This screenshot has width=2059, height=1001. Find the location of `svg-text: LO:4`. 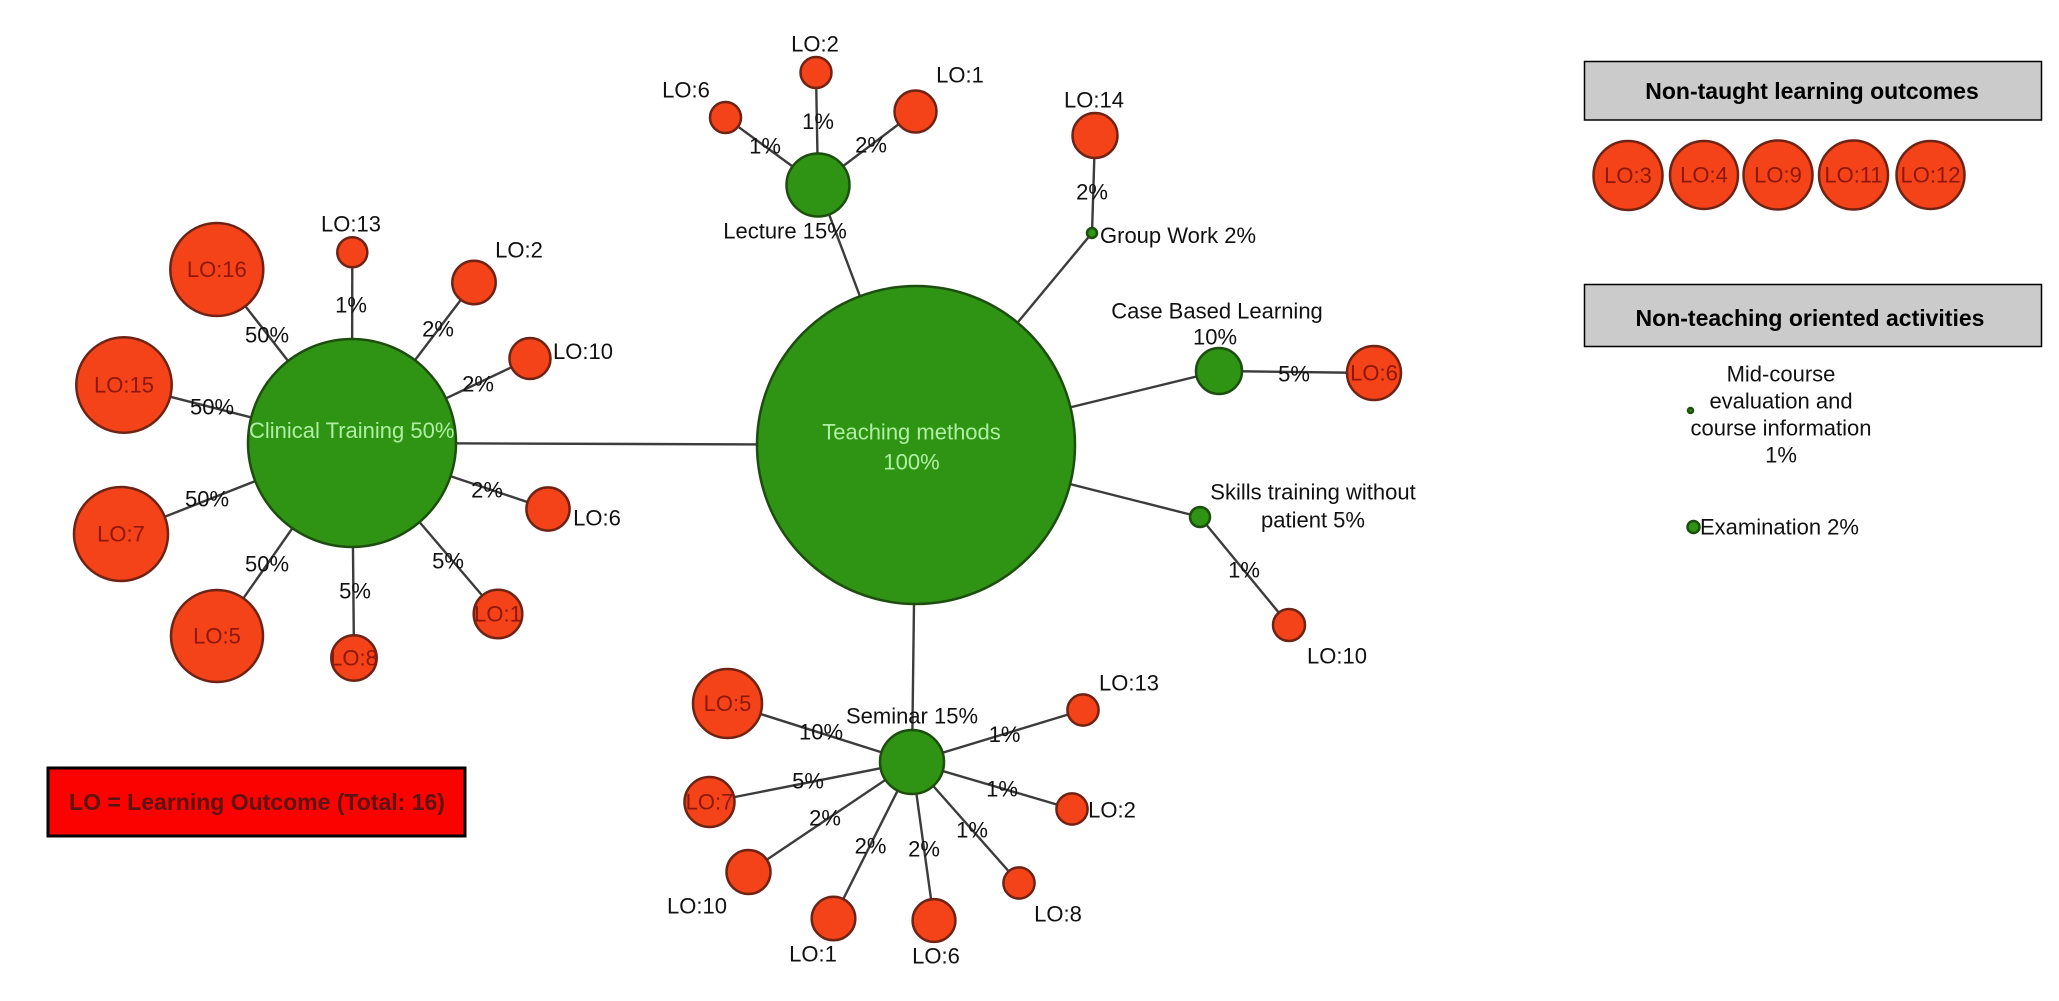

svg-text: LO:4 is located at coordinates (1704, 175).